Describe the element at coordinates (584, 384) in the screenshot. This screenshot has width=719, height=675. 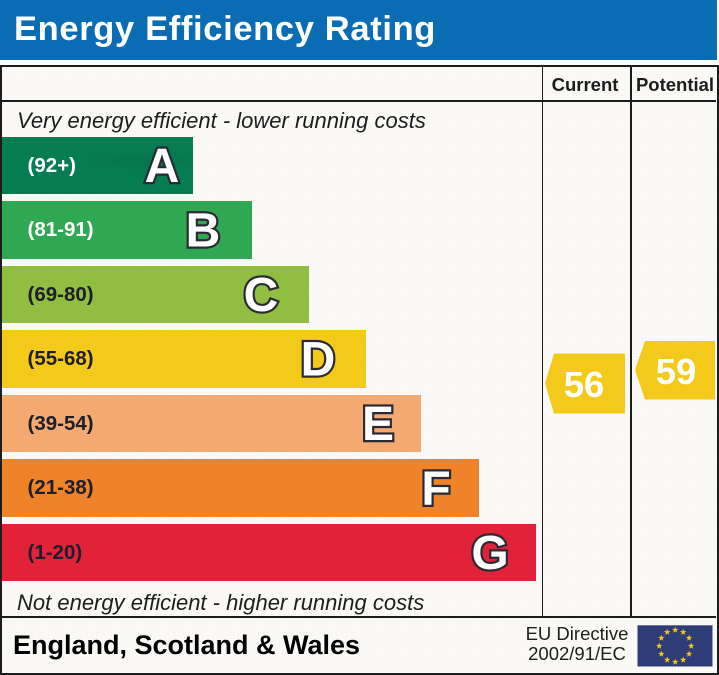
I see `svg-text: 56` at that location.